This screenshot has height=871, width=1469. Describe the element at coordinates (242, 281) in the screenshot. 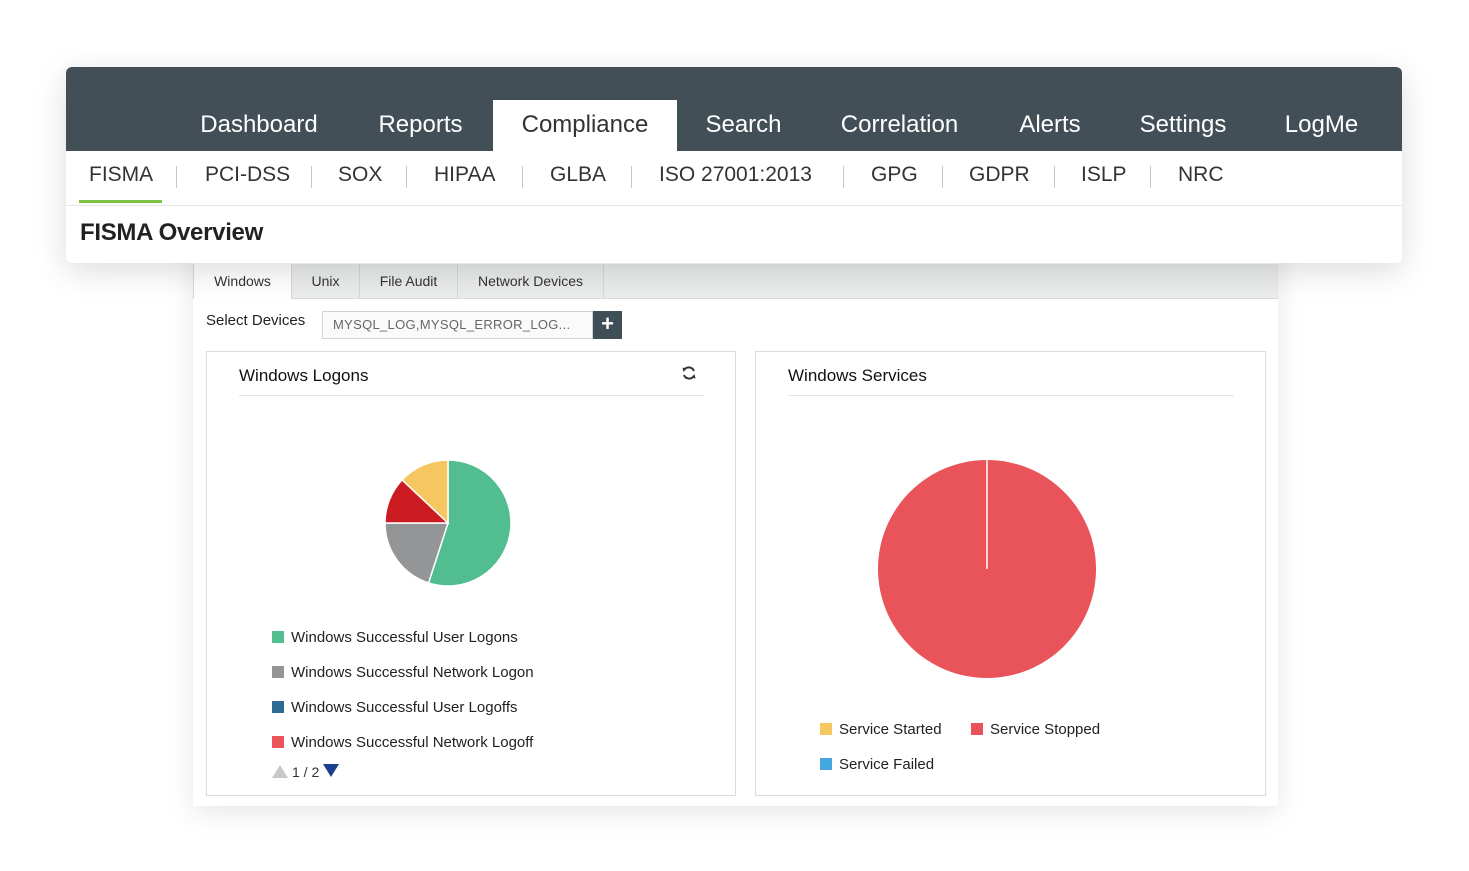

I see `tab-windows: Windows` at that location.